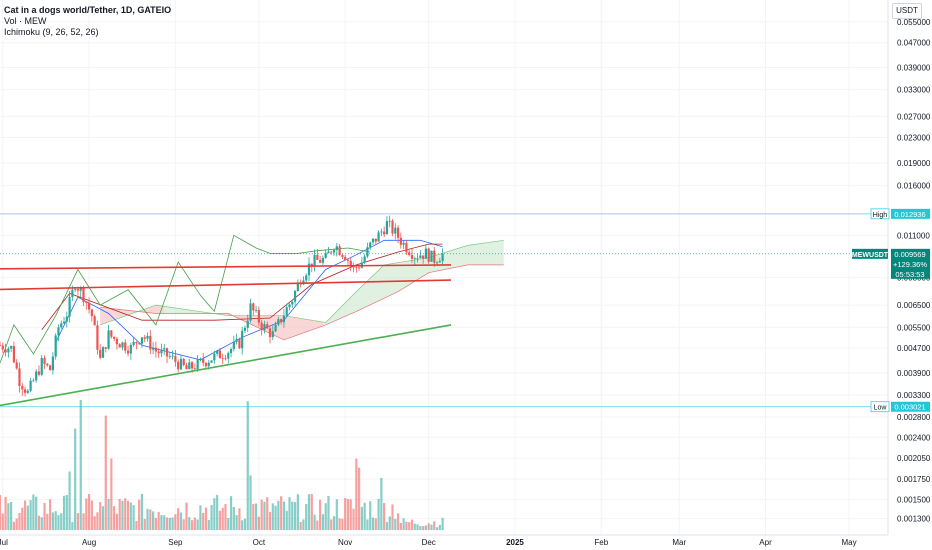 This screenshot has width=932, height=550. Describe the element at coordinates (914, 500) in the screenshot. I see `price-tick-19: 0.001500` at that location.